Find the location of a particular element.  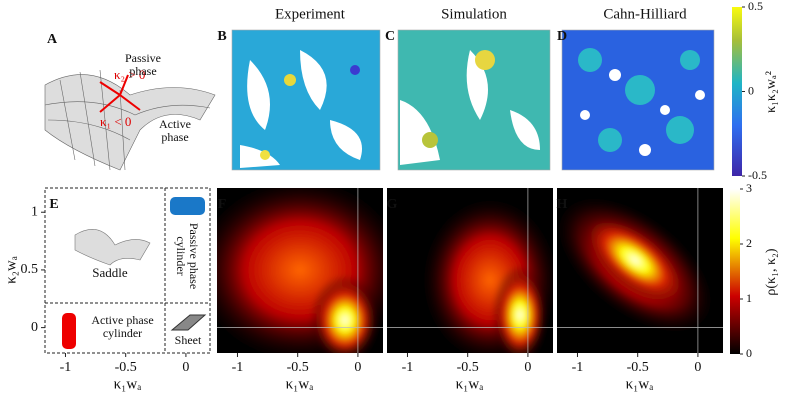

panel-label: D is located at coordinates (562, 36).